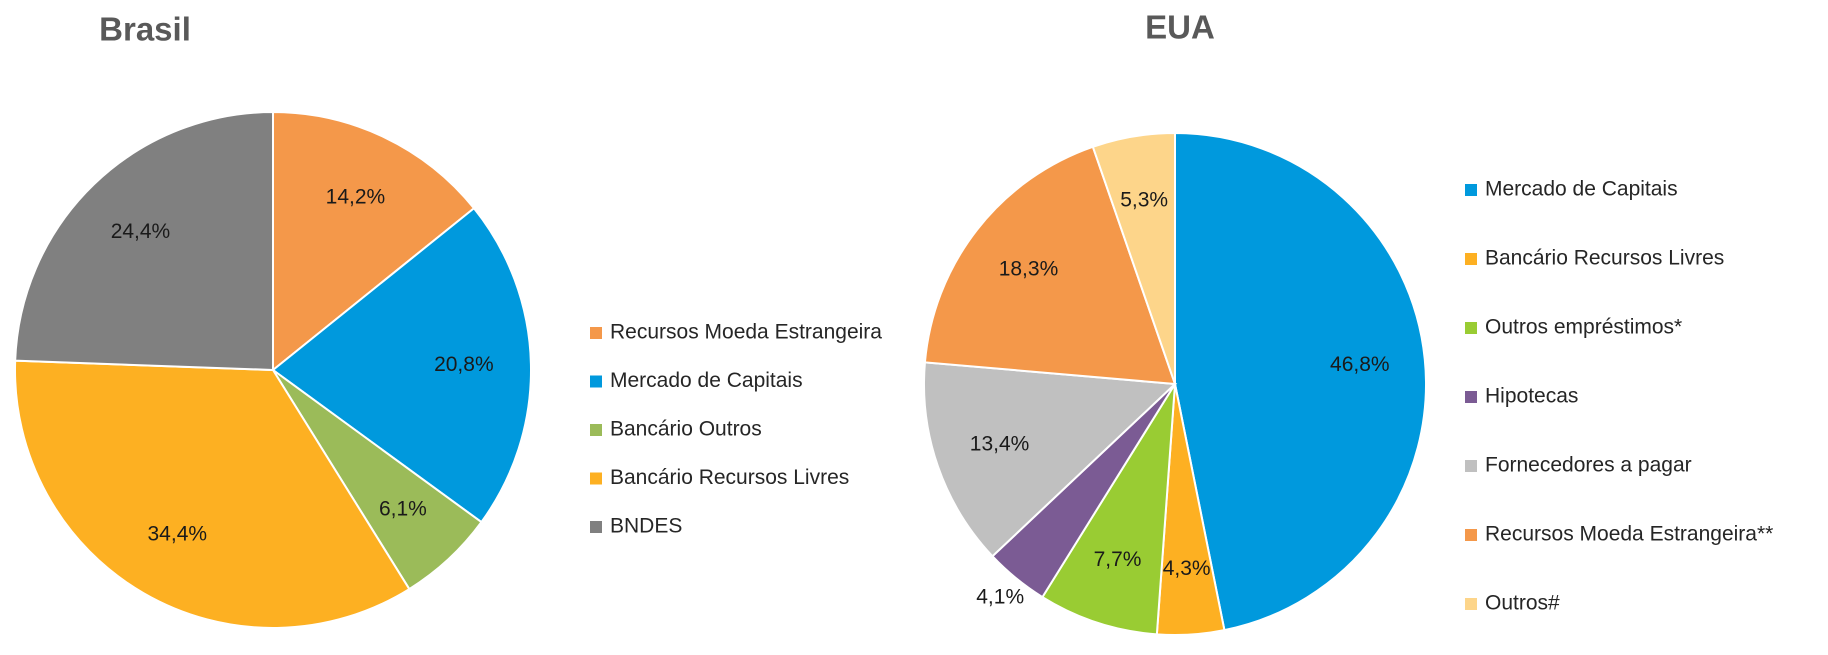 The height and width of the screenshot is (655, 1828). Describe the element at coordinates (1118, 559) in the screenshot. I see `value-label: 7,7%` at that location.